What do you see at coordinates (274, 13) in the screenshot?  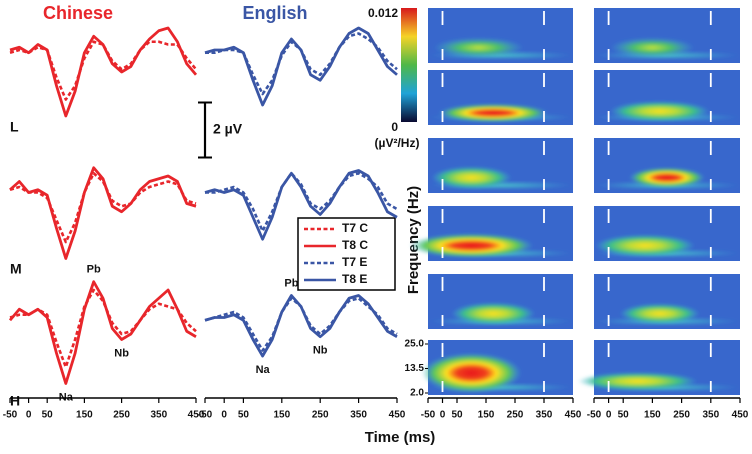 I see `english-title: English` at bounding box center [274, 13].